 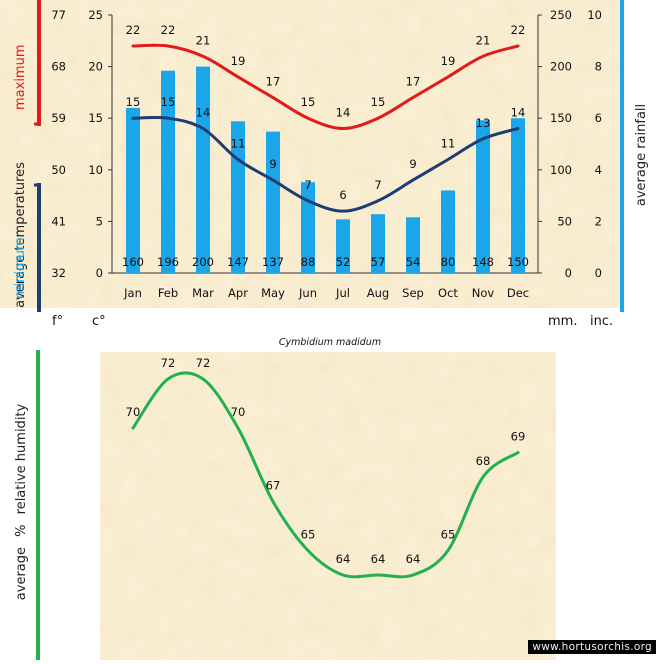 What do you see at coordinates (561, 170) in the screenshot?
I see `rain-mm-tick-label: 100` at bounding box center [561, 170].